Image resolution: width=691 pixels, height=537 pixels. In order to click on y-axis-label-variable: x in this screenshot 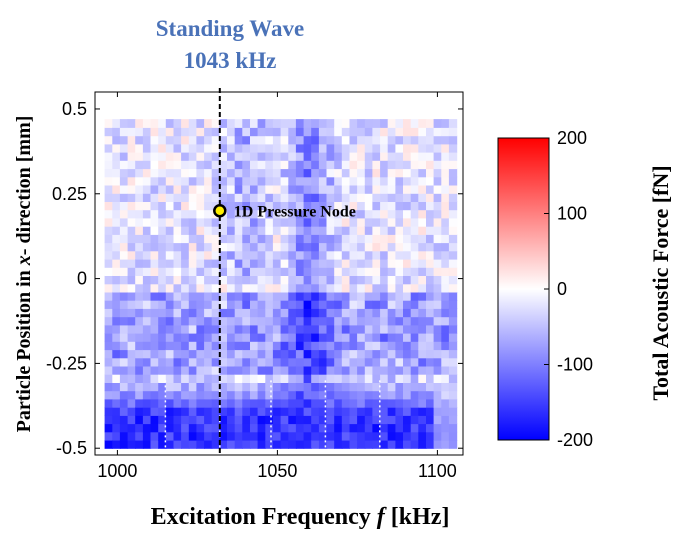, I will do `click(24, 260)`.